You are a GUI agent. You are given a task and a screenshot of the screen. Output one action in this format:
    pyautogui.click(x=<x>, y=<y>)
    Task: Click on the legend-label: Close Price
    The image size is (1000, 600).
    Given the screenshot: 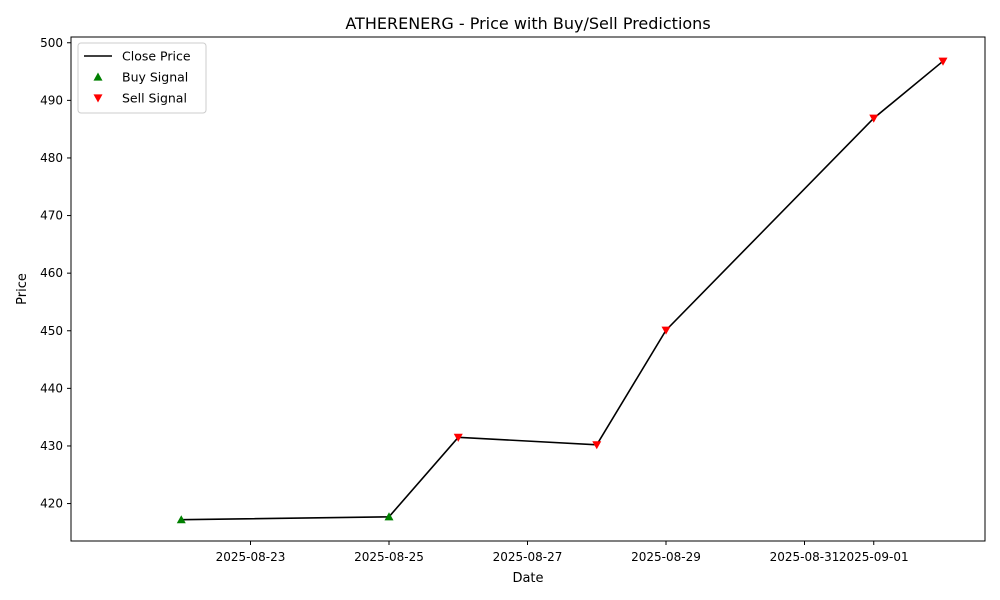 What is the action you would take?
    pyautogui.click(x=156, y=56)
    